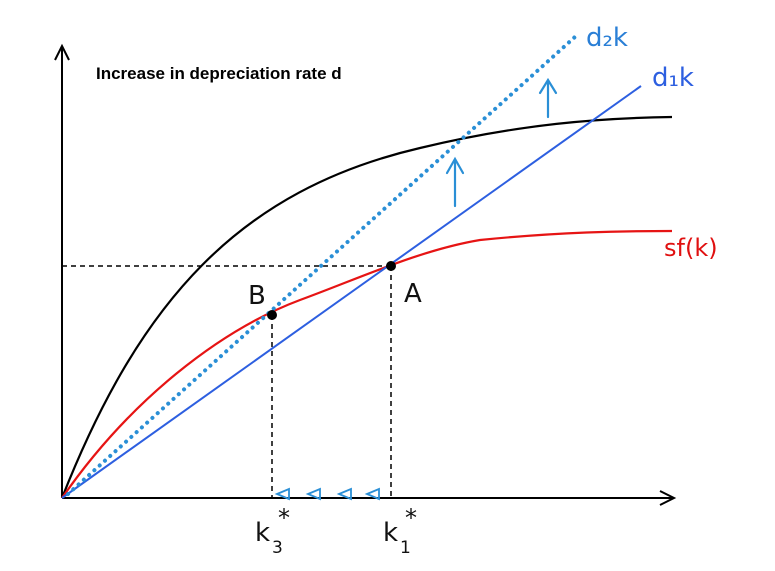 Image resolution: width=775 pixels, height=571 pixels. What do you see at coordinates (607, 38) in the screenshot?
I see `d2k-label: d₂k` at bounding box center [607, 38].